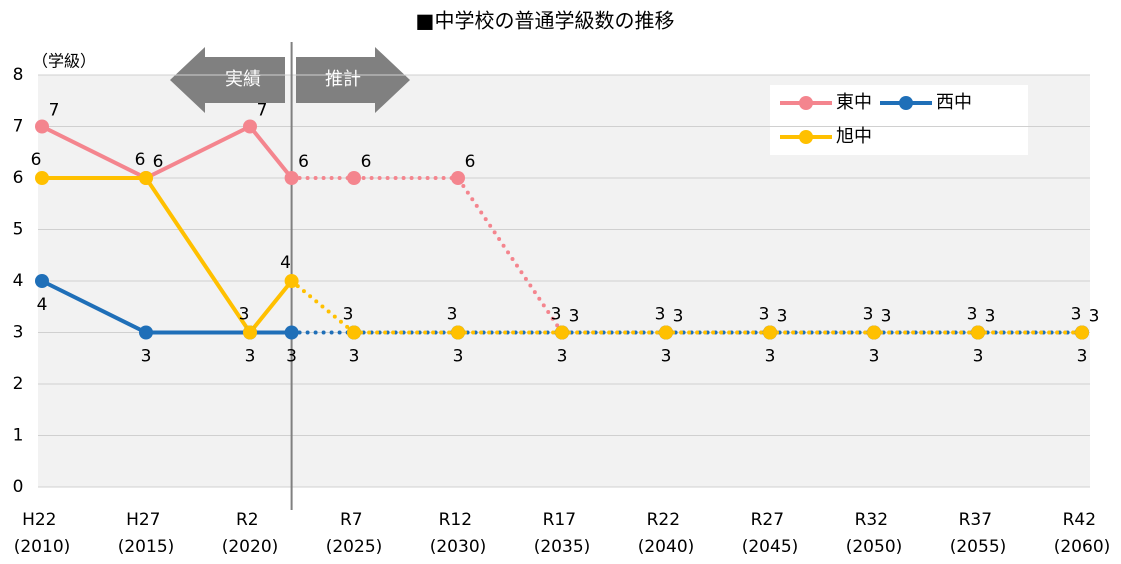 Image resolution: width=1121 pixels, height=564 pixels. Describe the element at coordinates (874, 533) in the screenshot. I see `x-tick-label: R32 (2050)` at that location.